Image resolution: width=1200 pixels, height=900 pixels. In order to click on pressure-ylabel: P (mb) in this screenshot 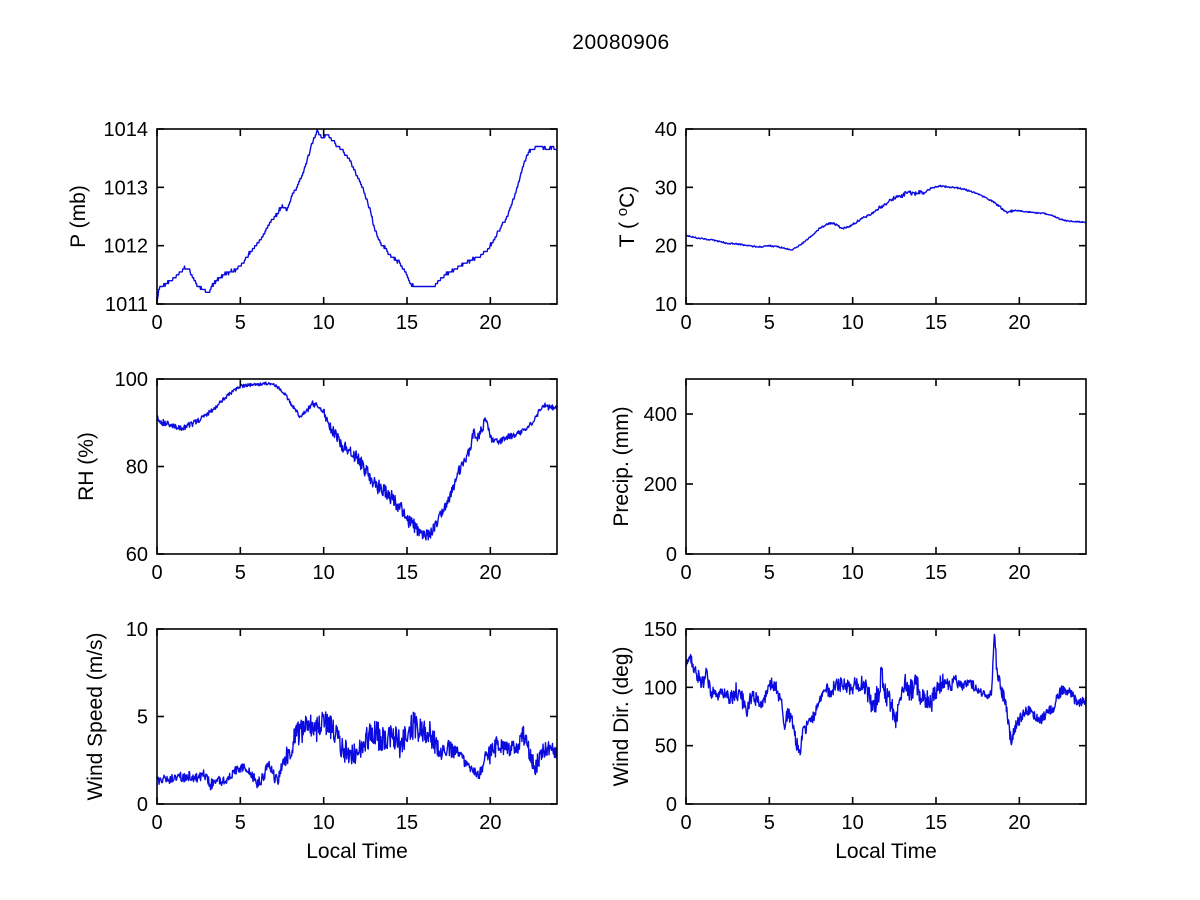, I will do `click(78, 216)`.